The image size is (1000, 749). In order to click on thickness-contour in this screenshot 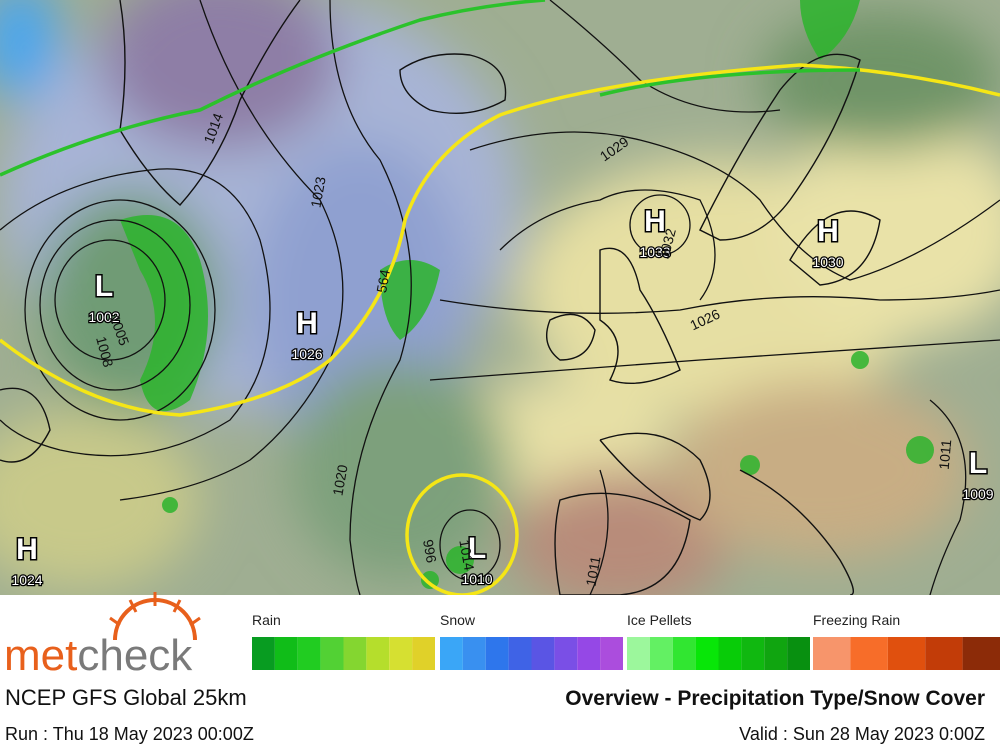, I will do `click(462, 534)`.